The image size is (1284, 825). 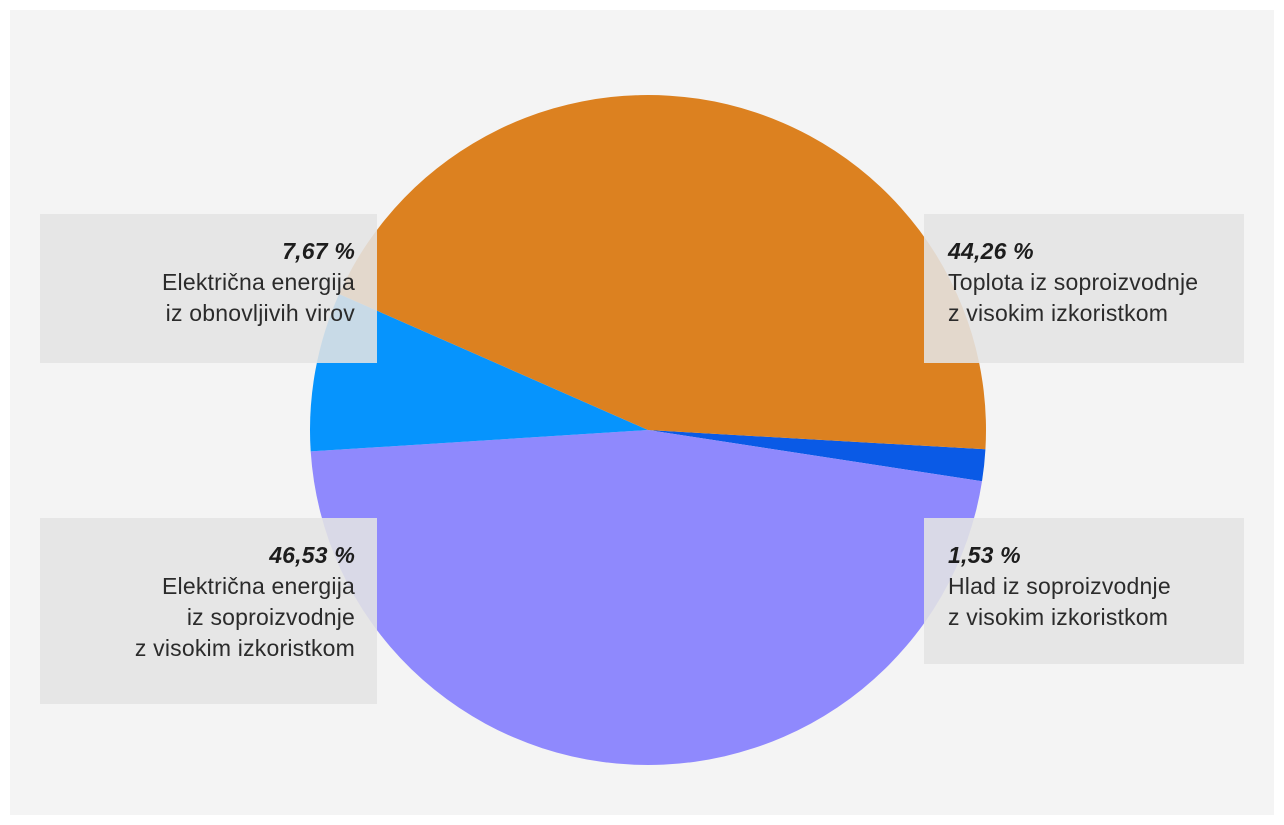 What do you see at coordinates (312, 555) in the screenshot?
I see `slice-pct-label: 46,53 %` at bounding box center [312, 555].